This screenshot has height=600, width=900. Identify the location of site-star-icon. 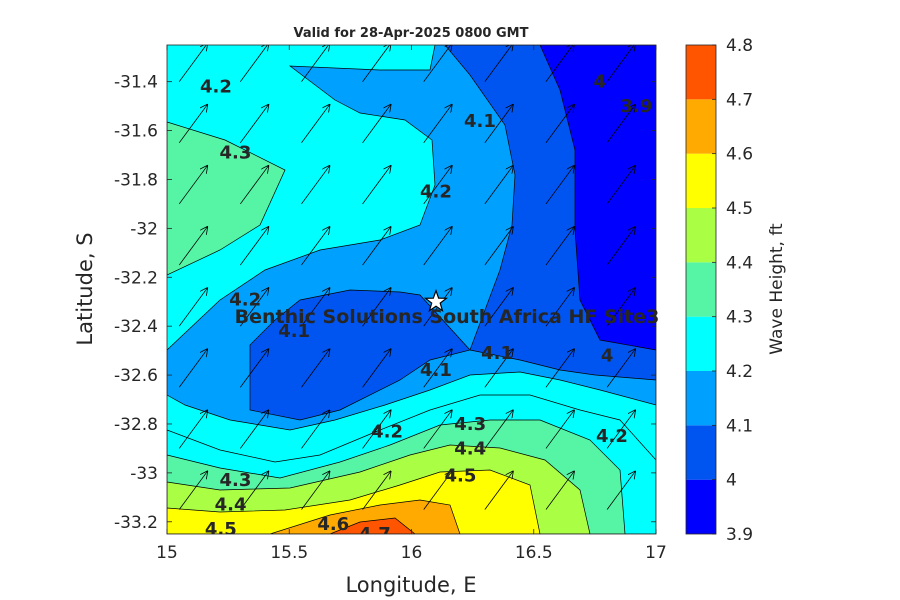
(436, 300).